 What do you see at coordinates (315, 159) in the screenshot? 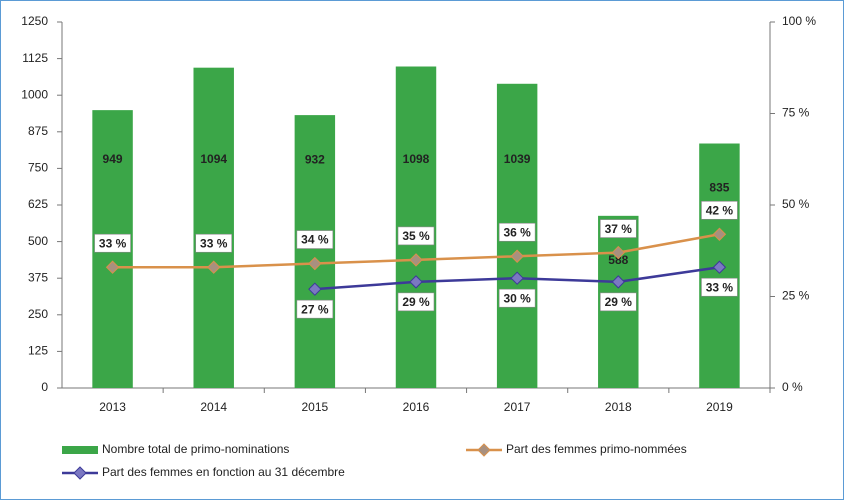
I see `bar-value-label: 932` at bounding box center [315, 159].